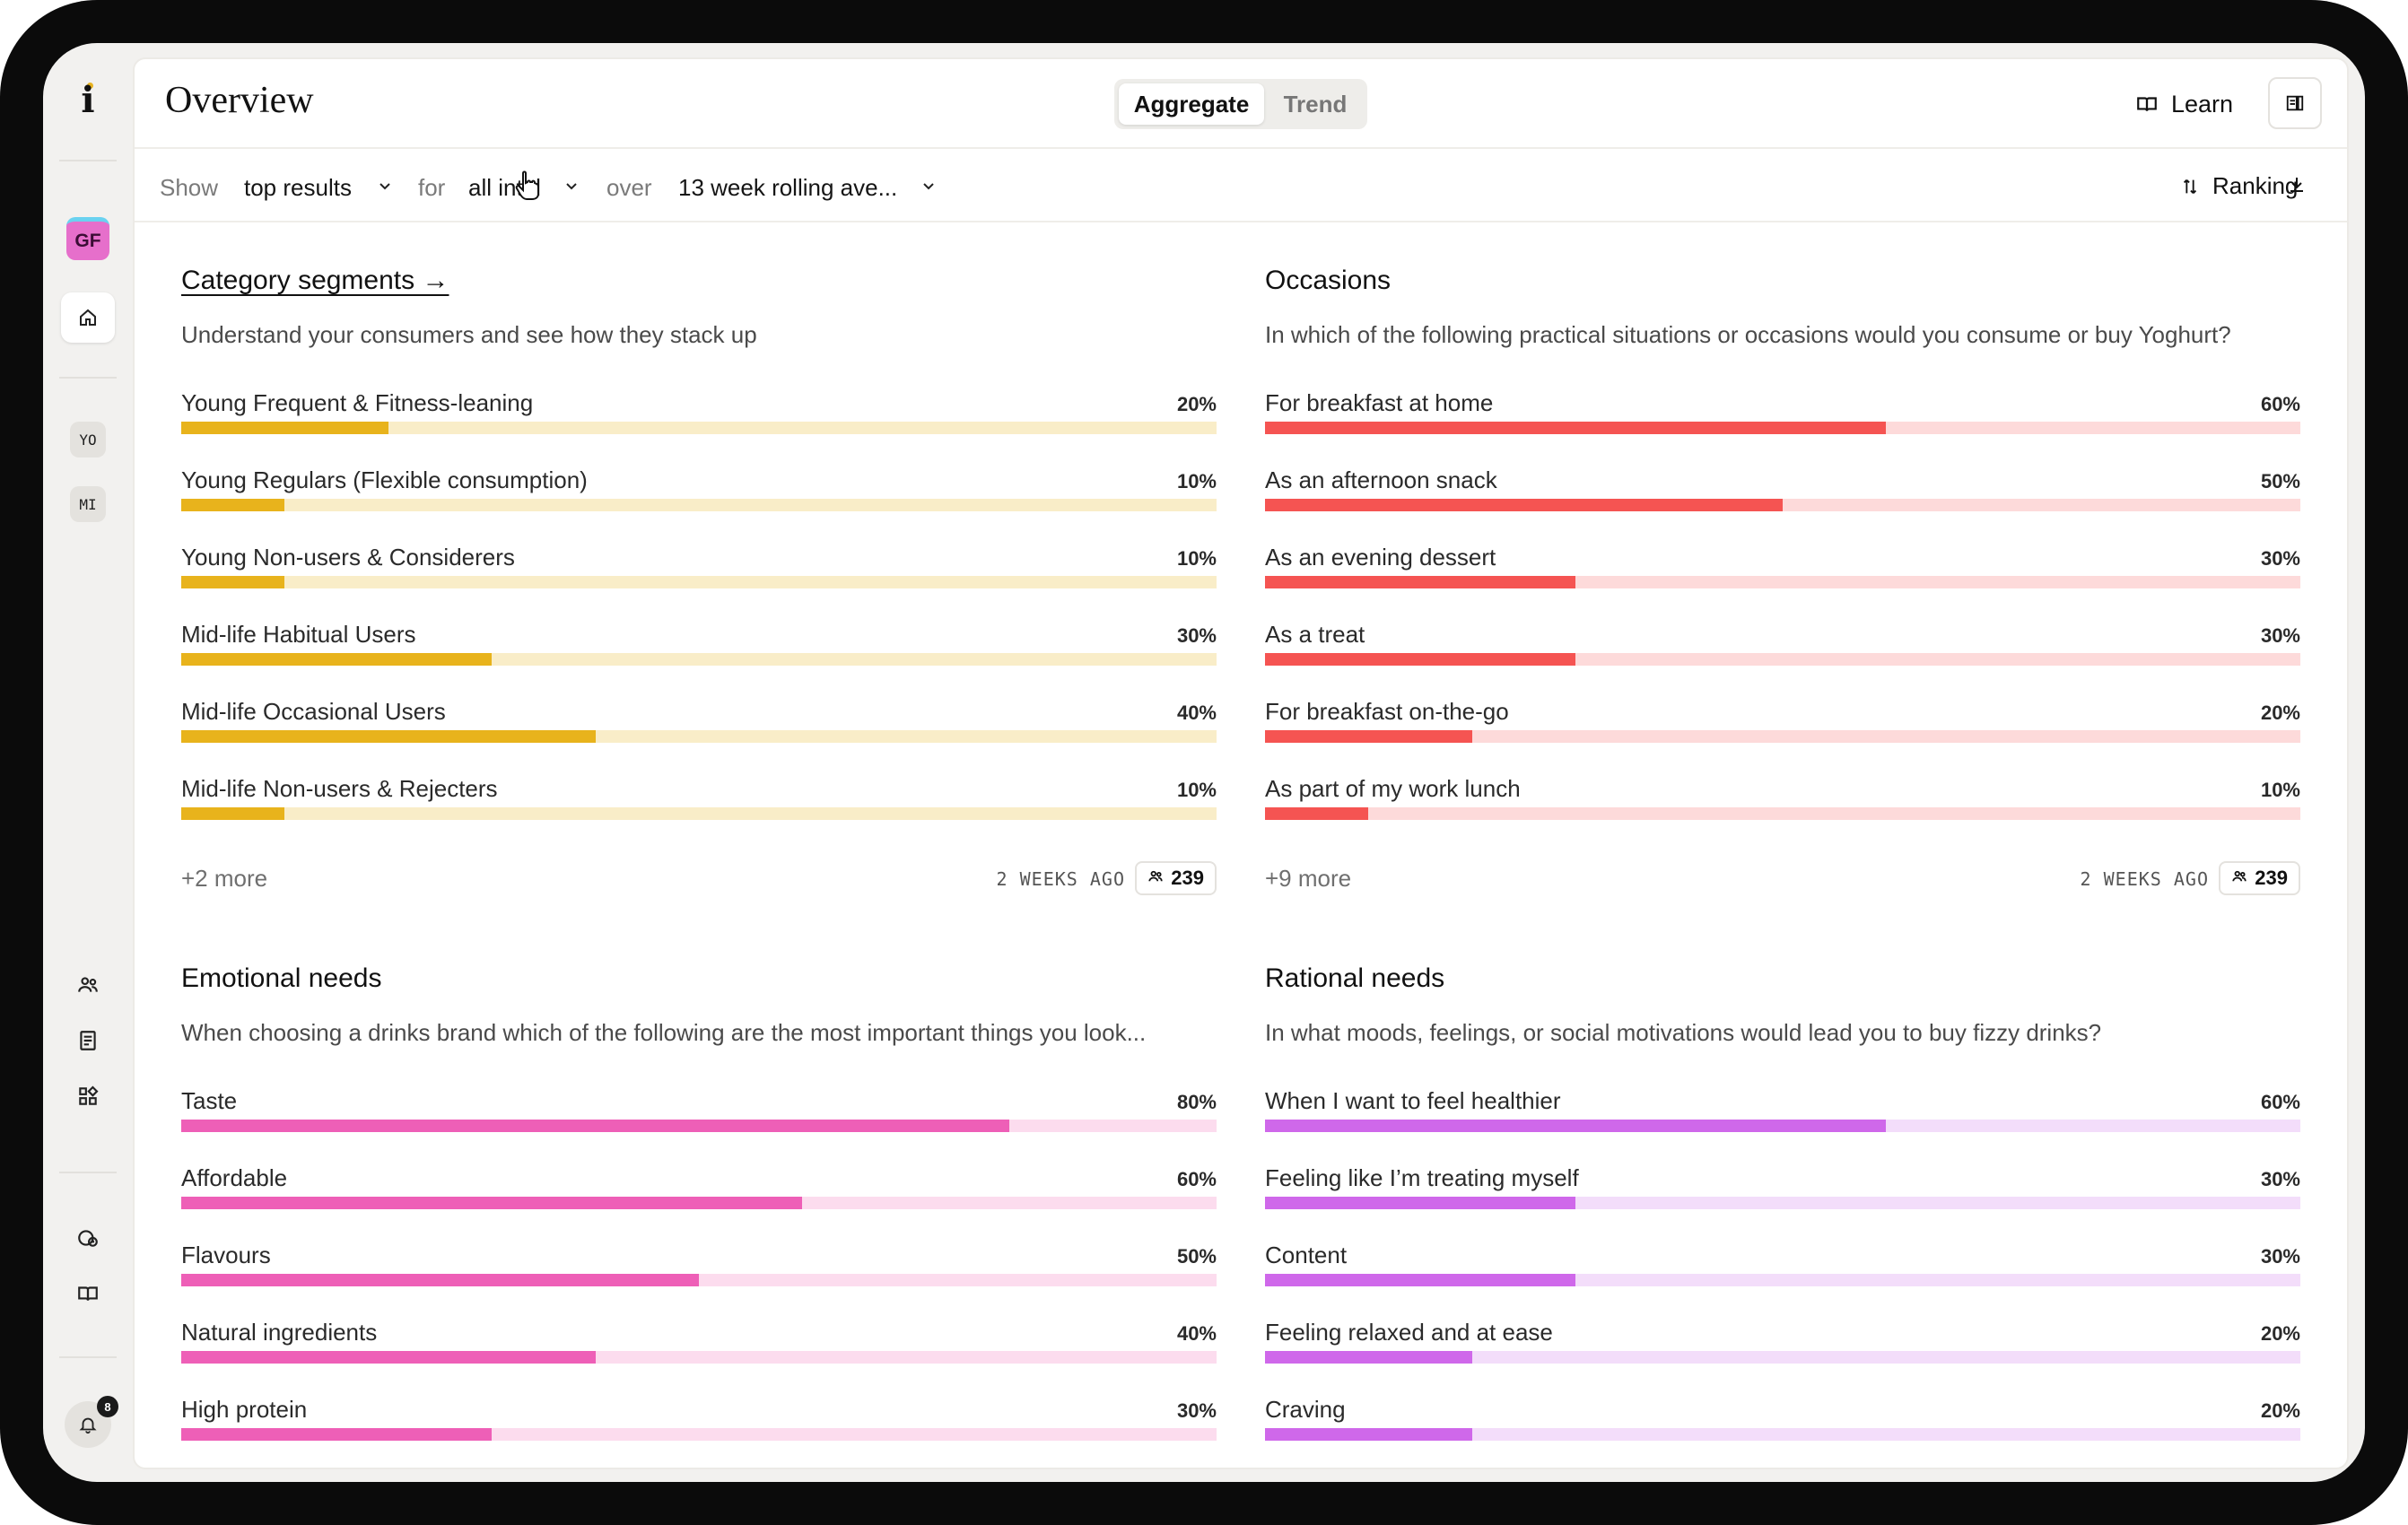 This screenshot has height=1525, width=2408. Describe the element at coordinates (1422, 1177) in the screenshot. I see `bar-label: Feeling like I’m treating myself` at that location.